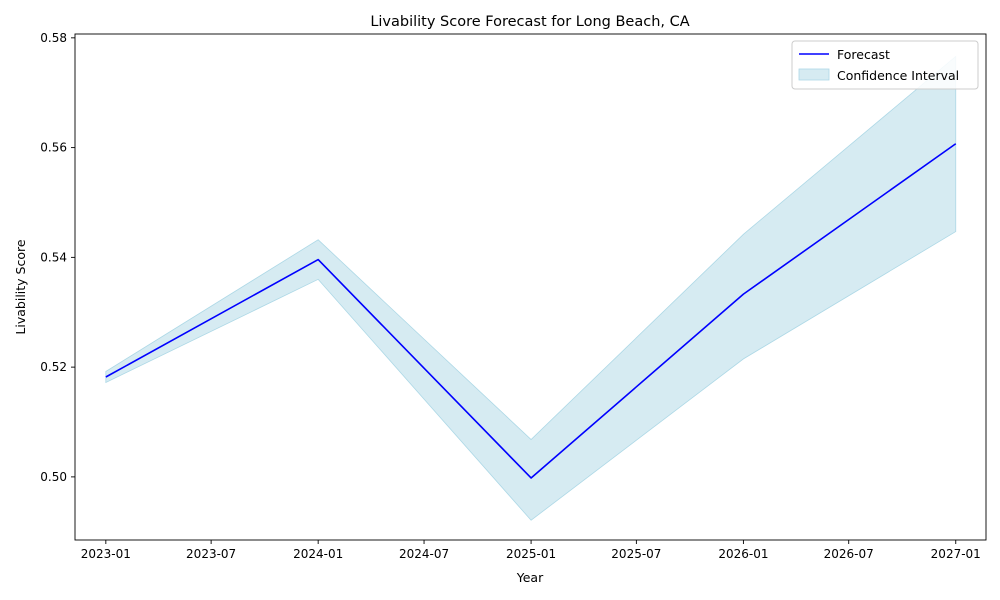  What do you see at coordinates (814, 74) in the screenshot?
I see `legend-ci-swatch` at bounding box center [814, 74].